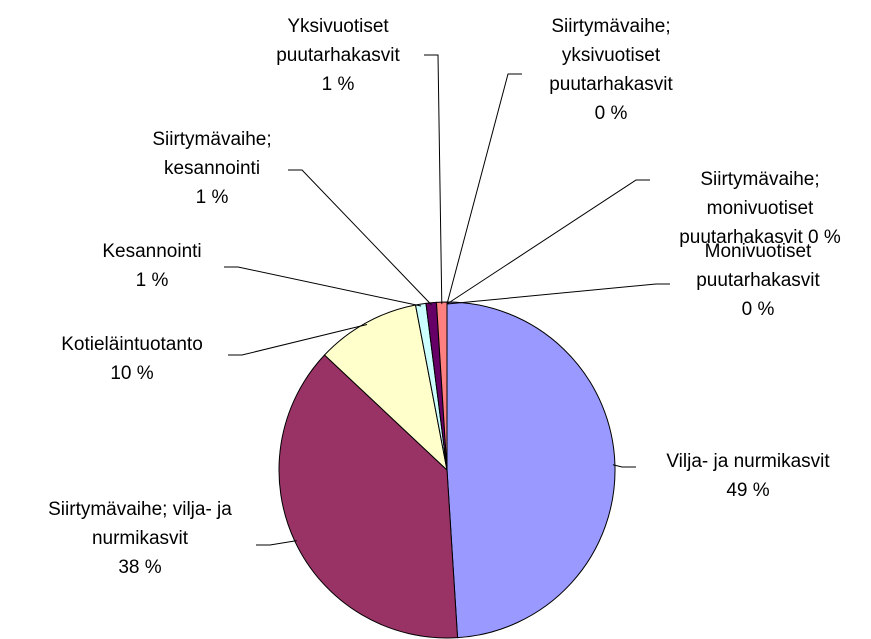 This screenshot has height=639, width=871. What do you see at coordinates (748, 461) in the screenshot?
I see `category-label: Vilja- ja nurmikasvit` at bounding box center [748, 461].